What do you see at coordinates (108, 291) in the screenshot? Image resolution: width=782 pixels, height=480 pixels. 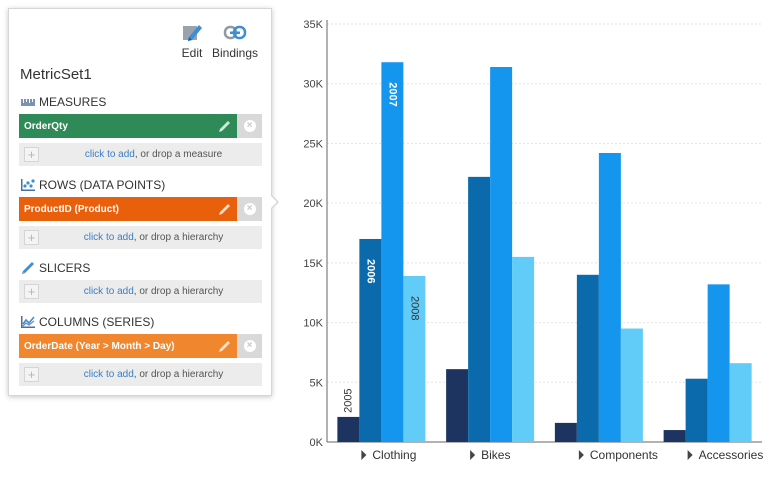 I see `slicers-add-link: click to add` at bounding box center [108, 291].